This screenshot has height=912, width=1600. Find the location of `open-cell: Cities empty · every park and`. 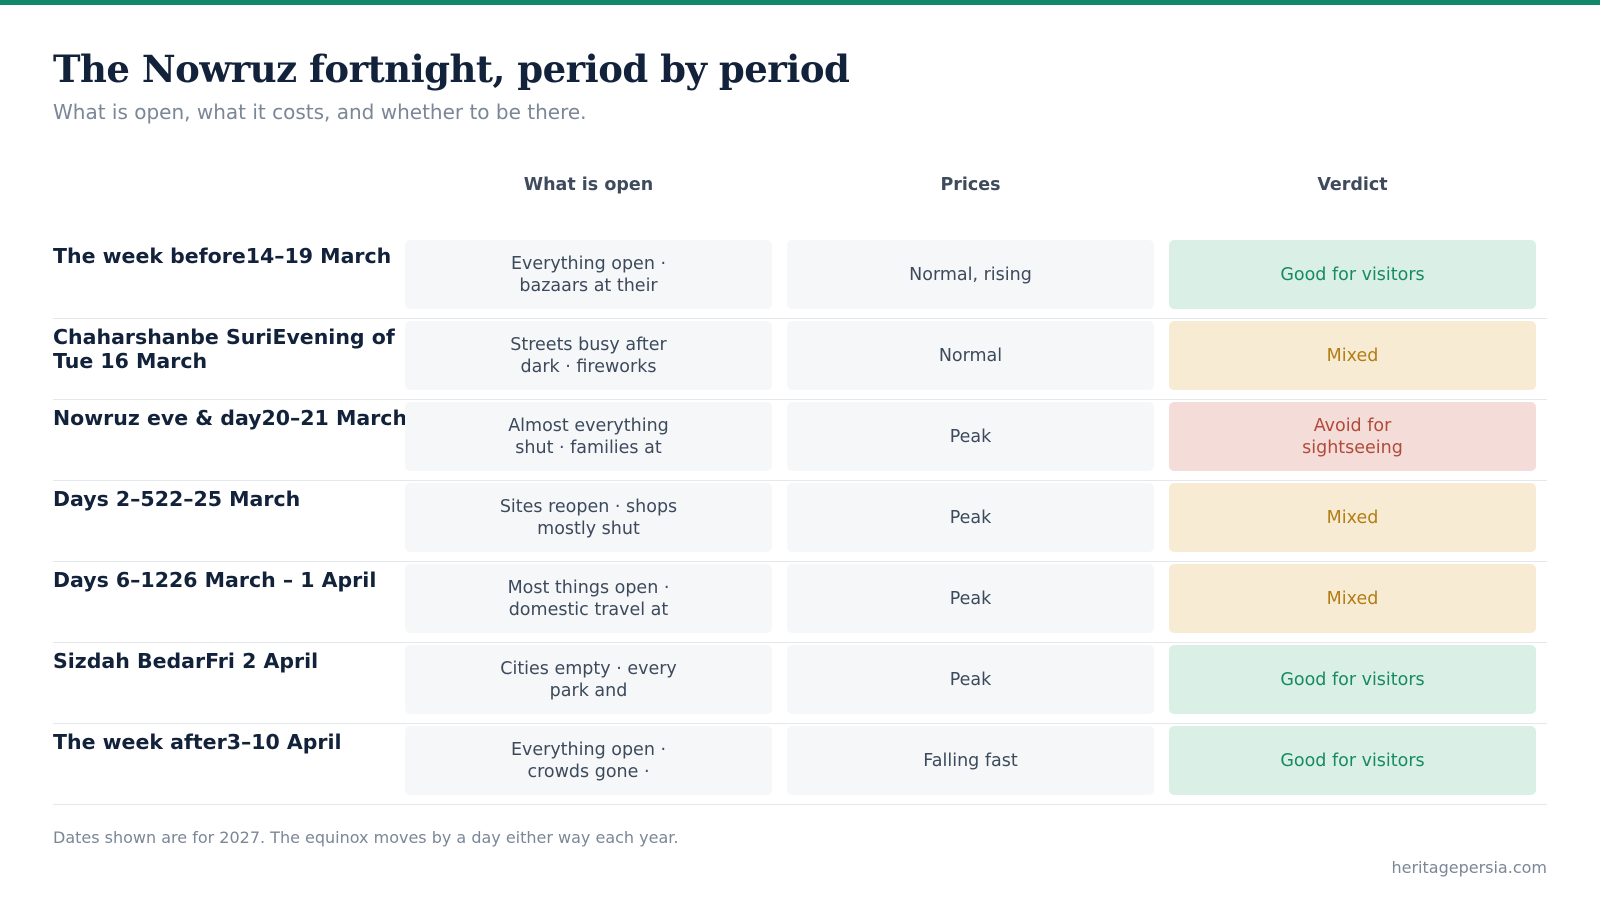

open-cell: Cities empty · every park and is located at coordinates (588, 679).